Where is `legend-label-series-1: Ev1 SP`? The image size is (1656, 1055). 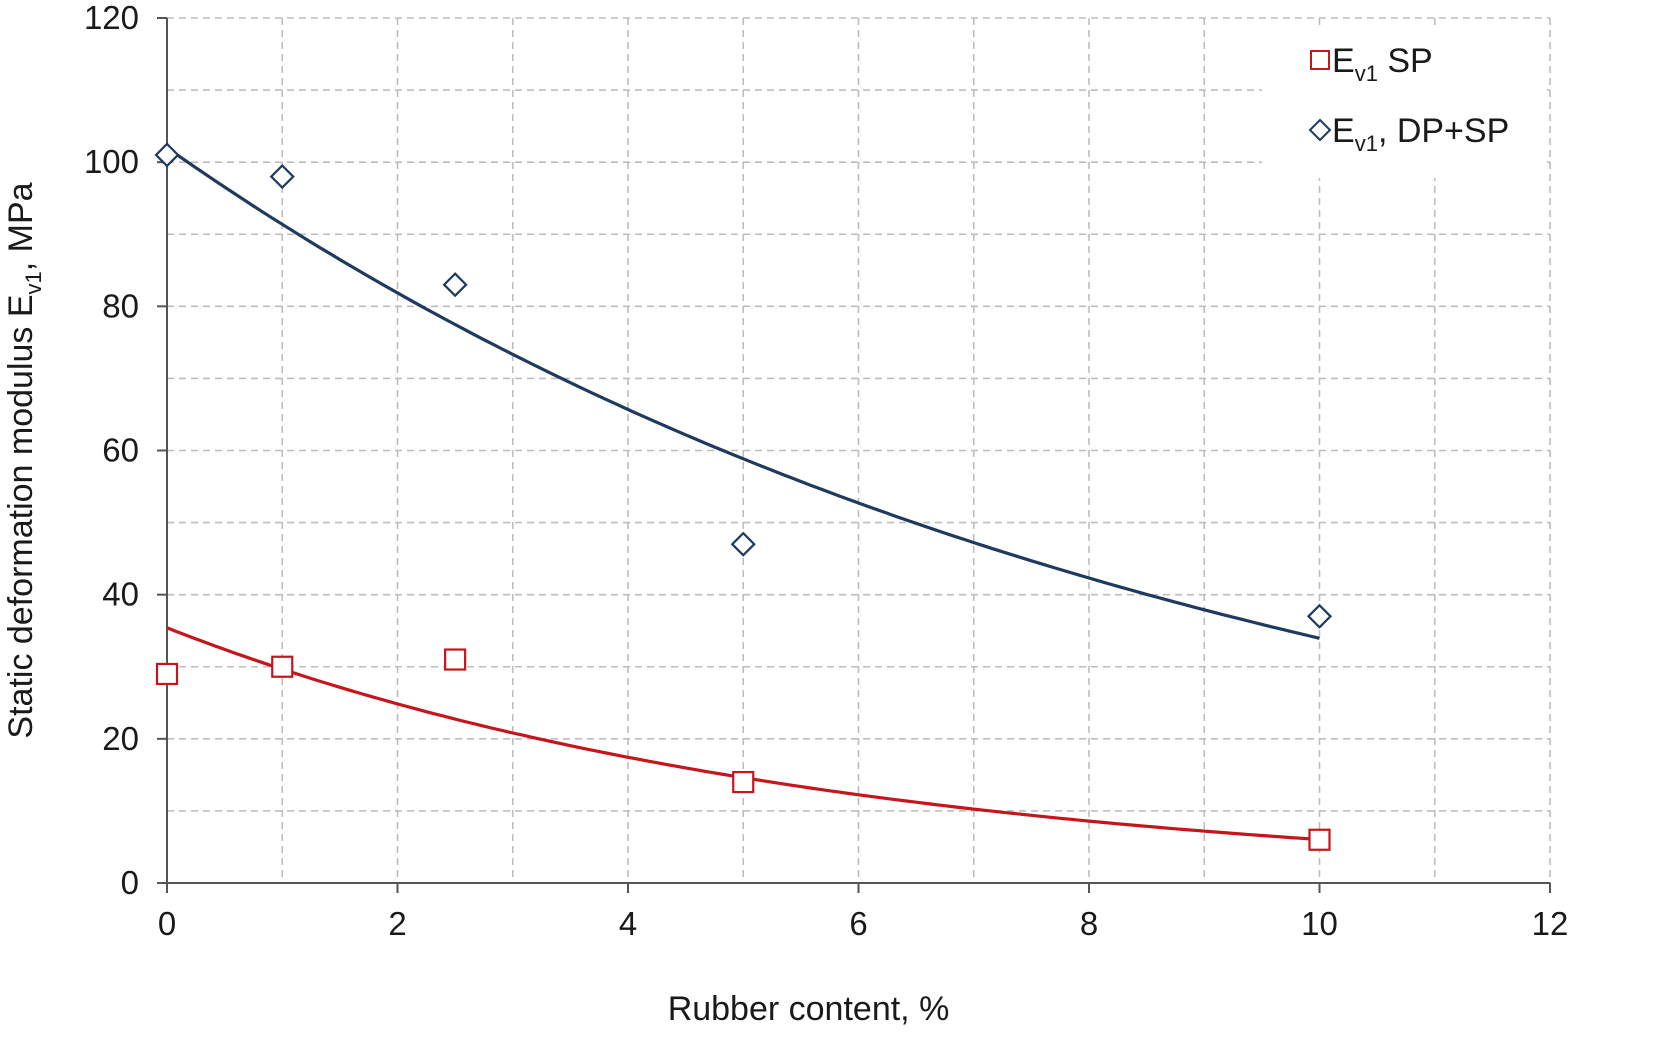
legend-label-series-1: Ev1 SP is located at coordinates (1382, 64).